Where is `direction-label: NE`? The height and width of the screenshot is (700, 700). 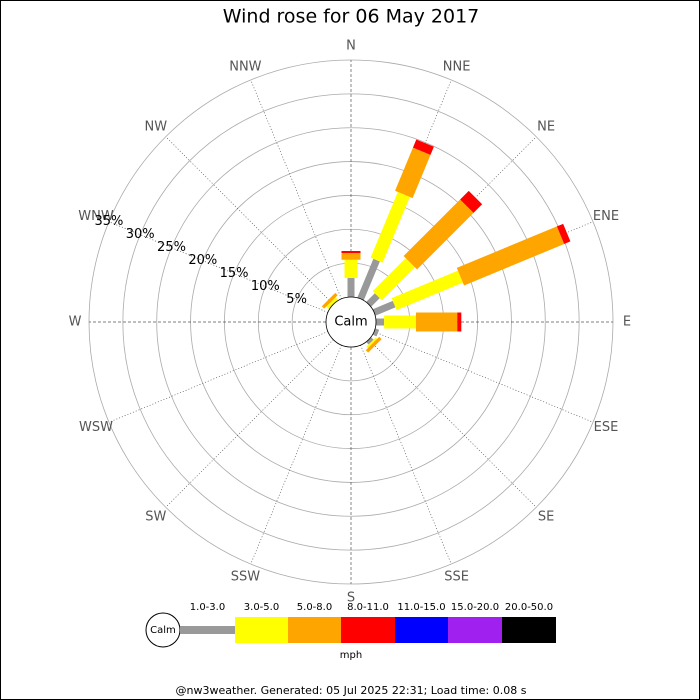
direction-label: NE is located at coordinates (546, 126).